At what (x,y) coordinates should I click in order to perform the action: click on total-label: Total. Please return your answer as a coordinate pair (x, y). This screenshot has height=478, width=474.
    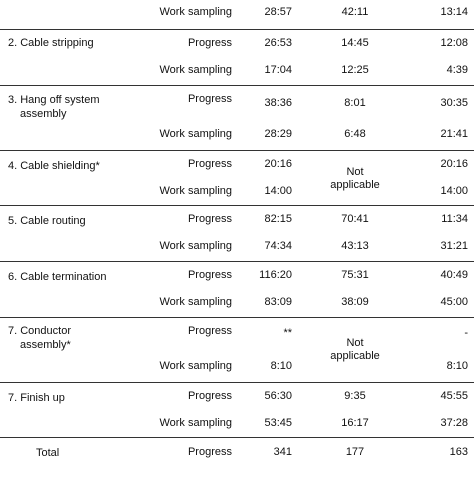
    Looking at the image, I should click on (48, 453).